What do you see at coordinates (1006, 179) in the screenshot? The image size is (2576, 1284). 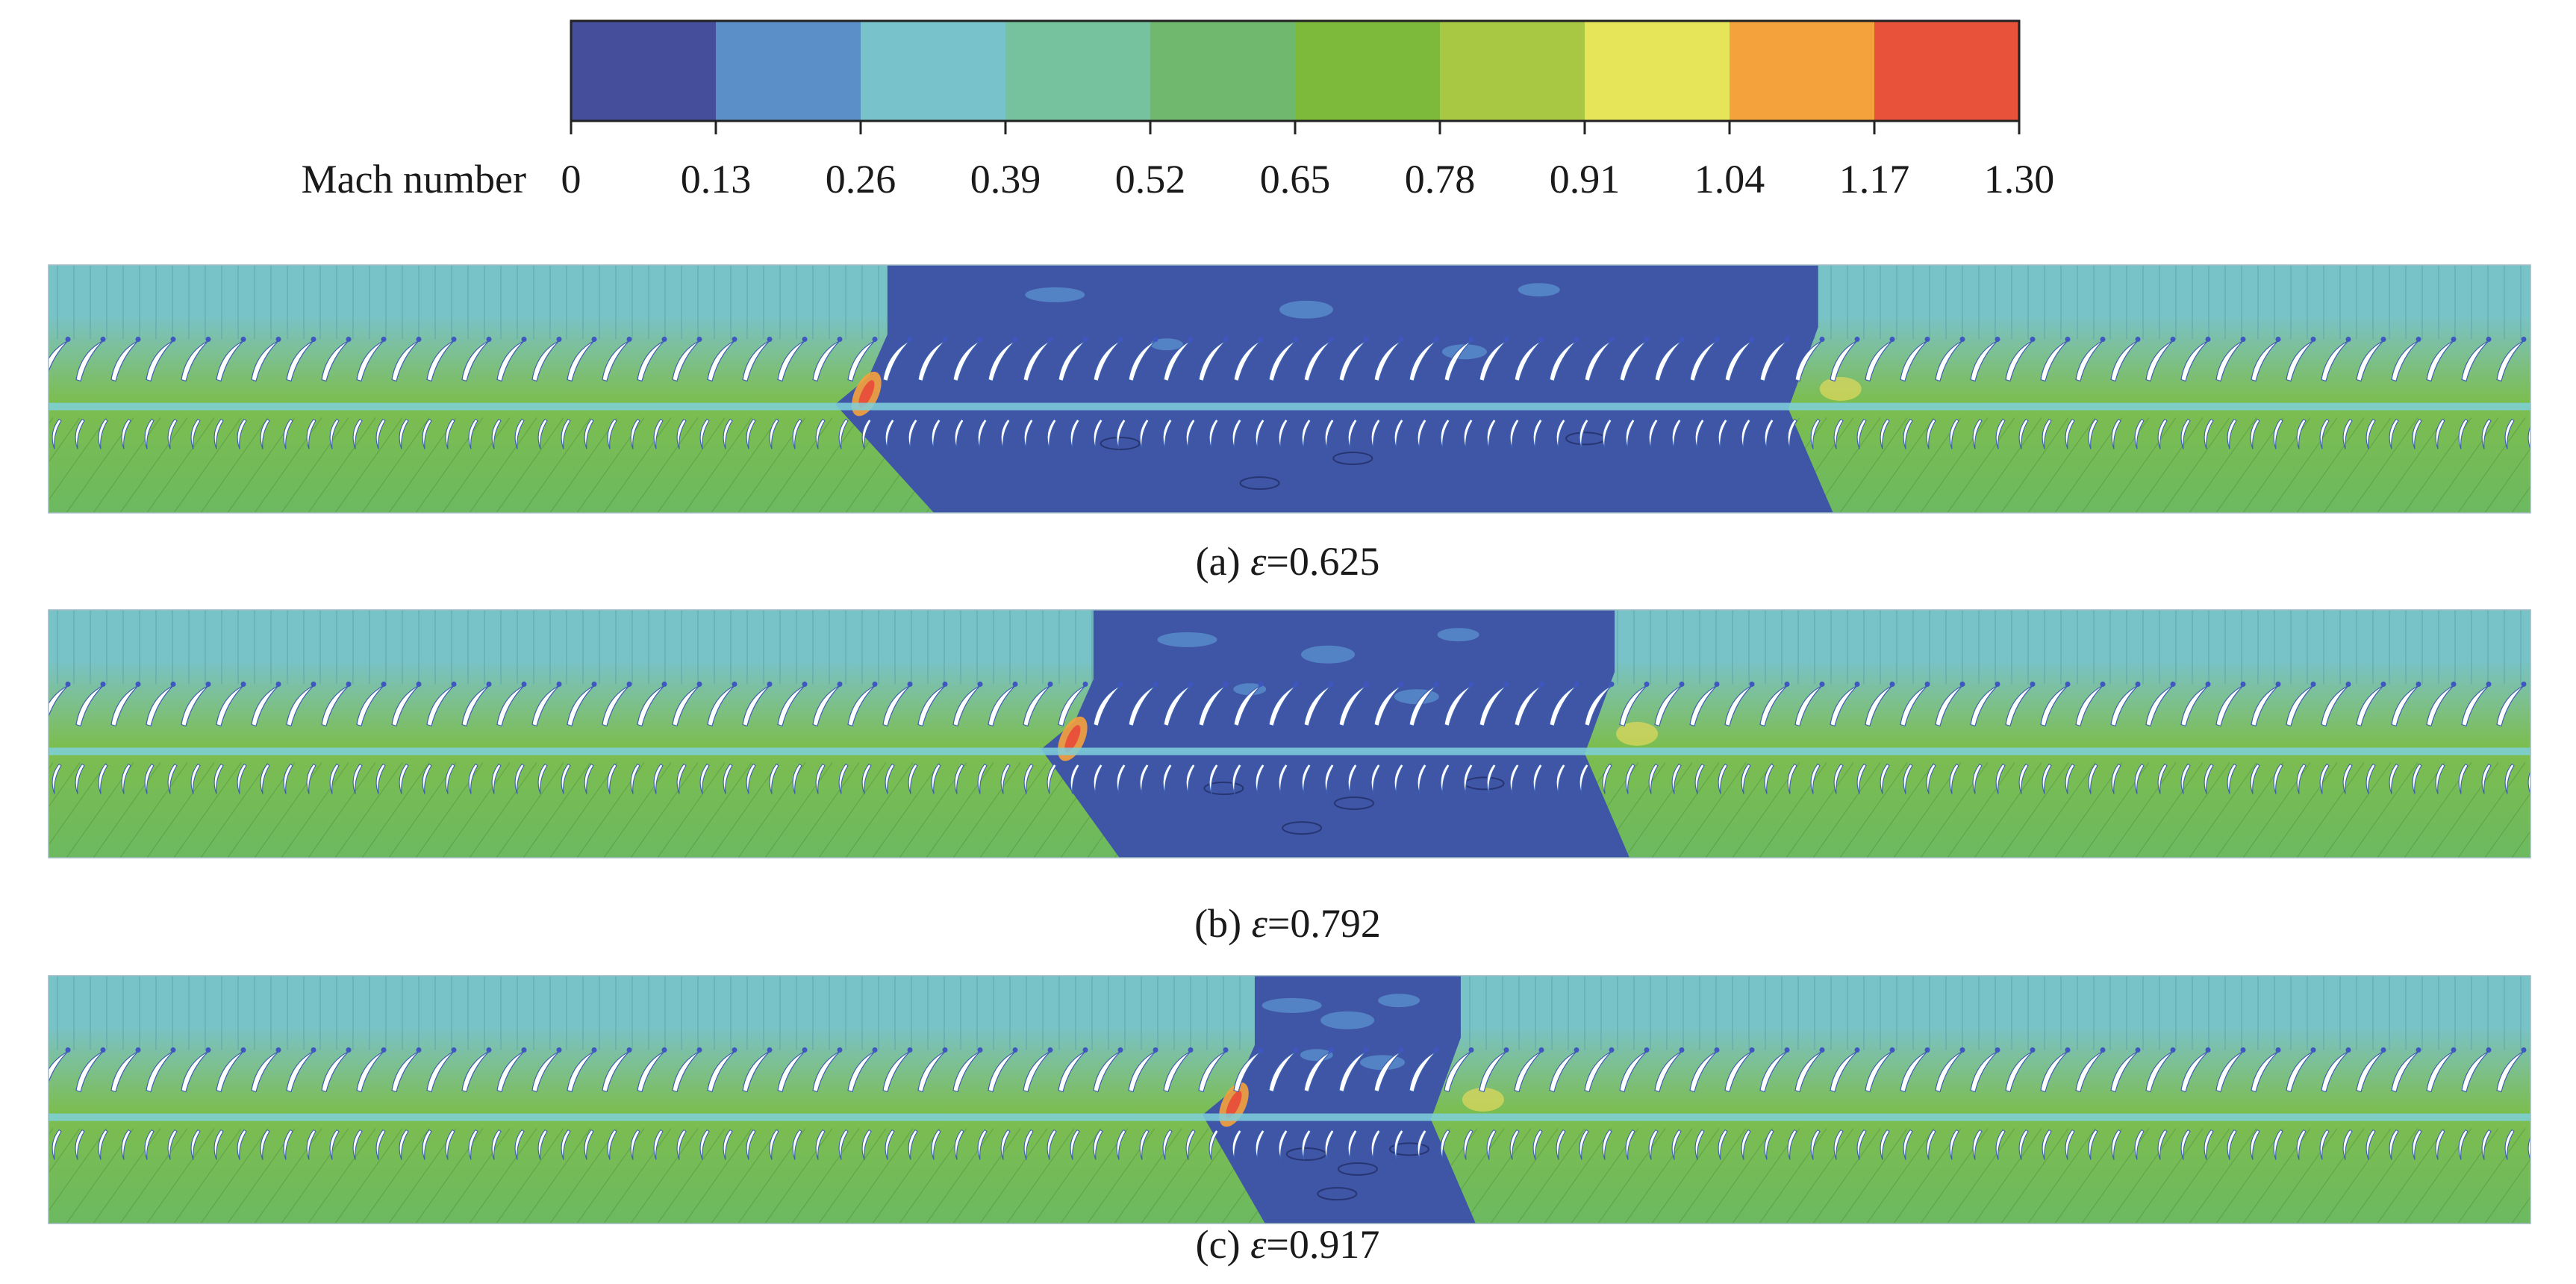 I see `colorbar-tick-label: 0.39` at bounding box center [1006, 179].